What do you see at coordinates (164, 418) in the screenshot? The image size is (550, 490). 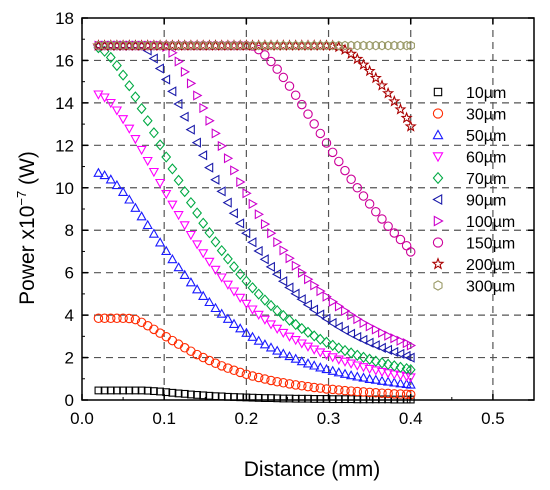 I see `x-tick-label: 0.1` at bounding box center [164, 418].